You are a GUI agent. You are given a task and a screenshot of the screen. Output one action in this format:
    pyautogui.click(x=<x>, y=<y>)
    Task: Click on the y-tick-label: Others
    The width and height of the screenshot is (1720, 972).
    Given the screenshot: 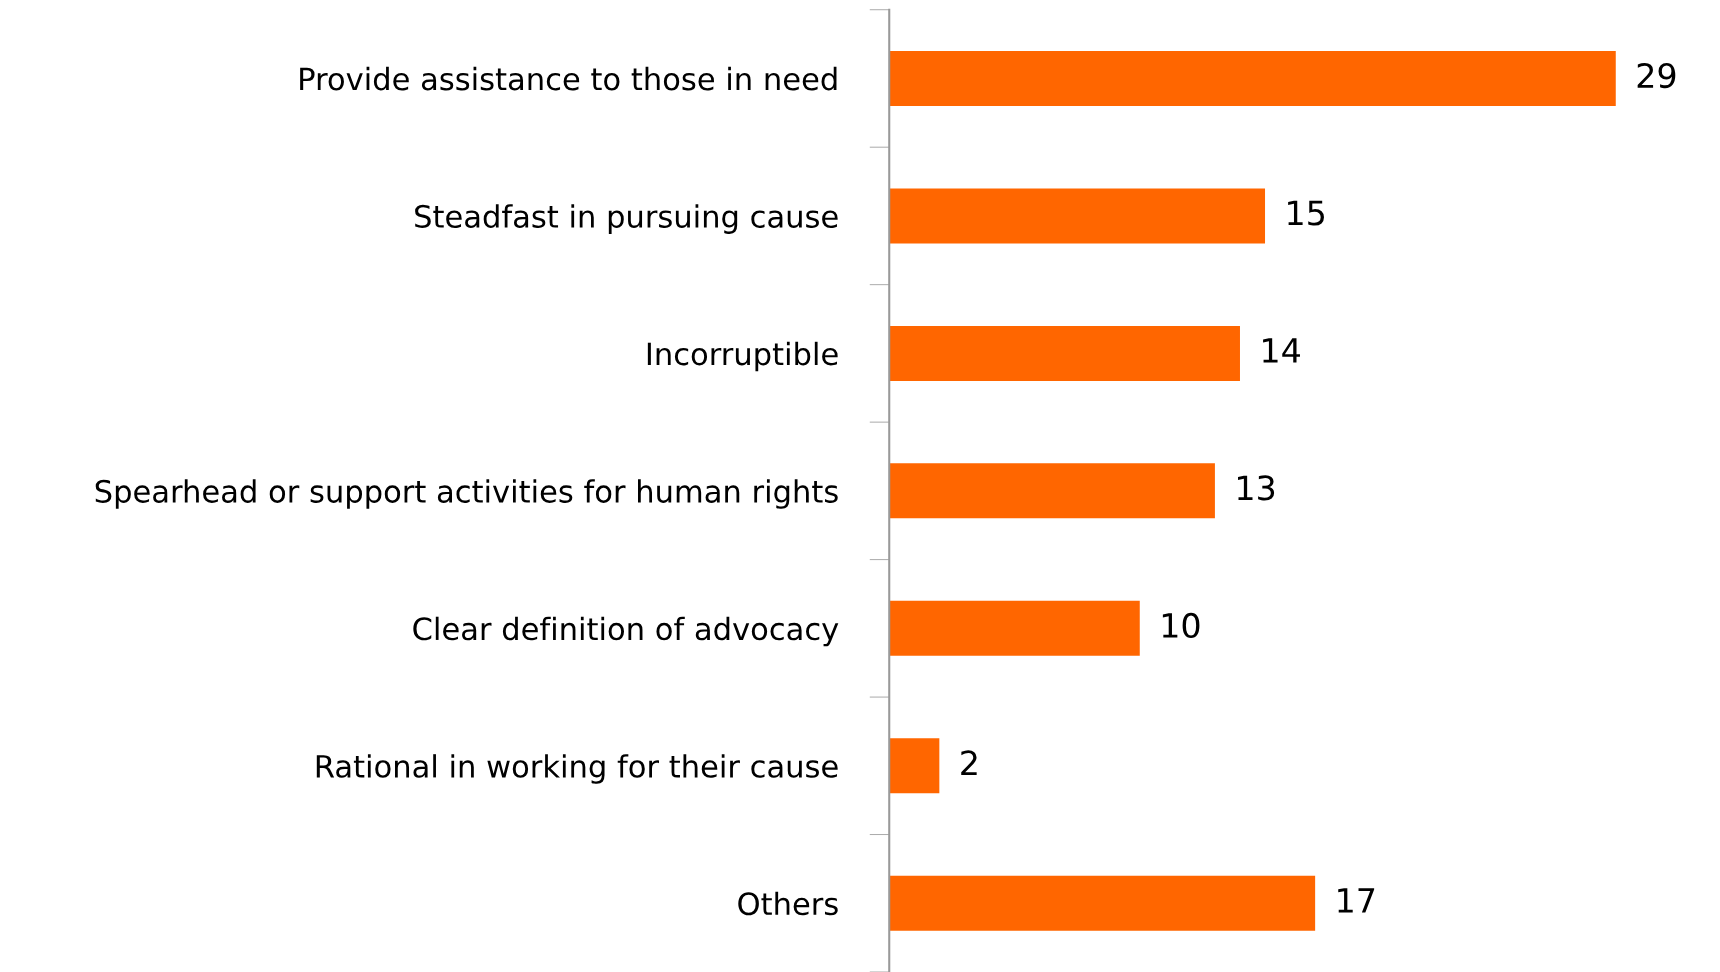 What is the action you would take?
    pyautogui.click(x=788, y=903)
    